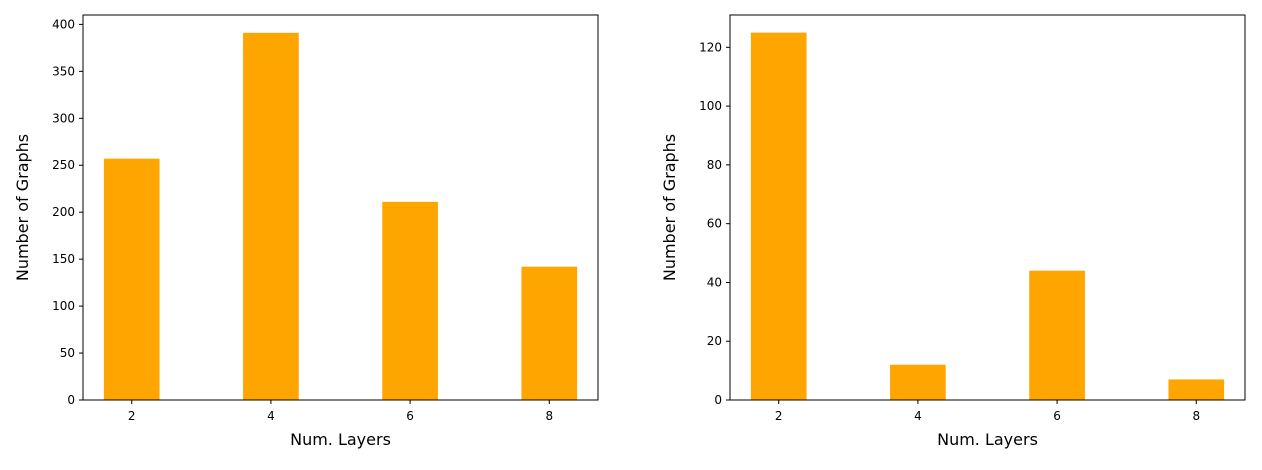  What do you see at coordinates (63, 212) in the screenshot?
I see `y-tick-label: 200` at bounding box center [63, 212].